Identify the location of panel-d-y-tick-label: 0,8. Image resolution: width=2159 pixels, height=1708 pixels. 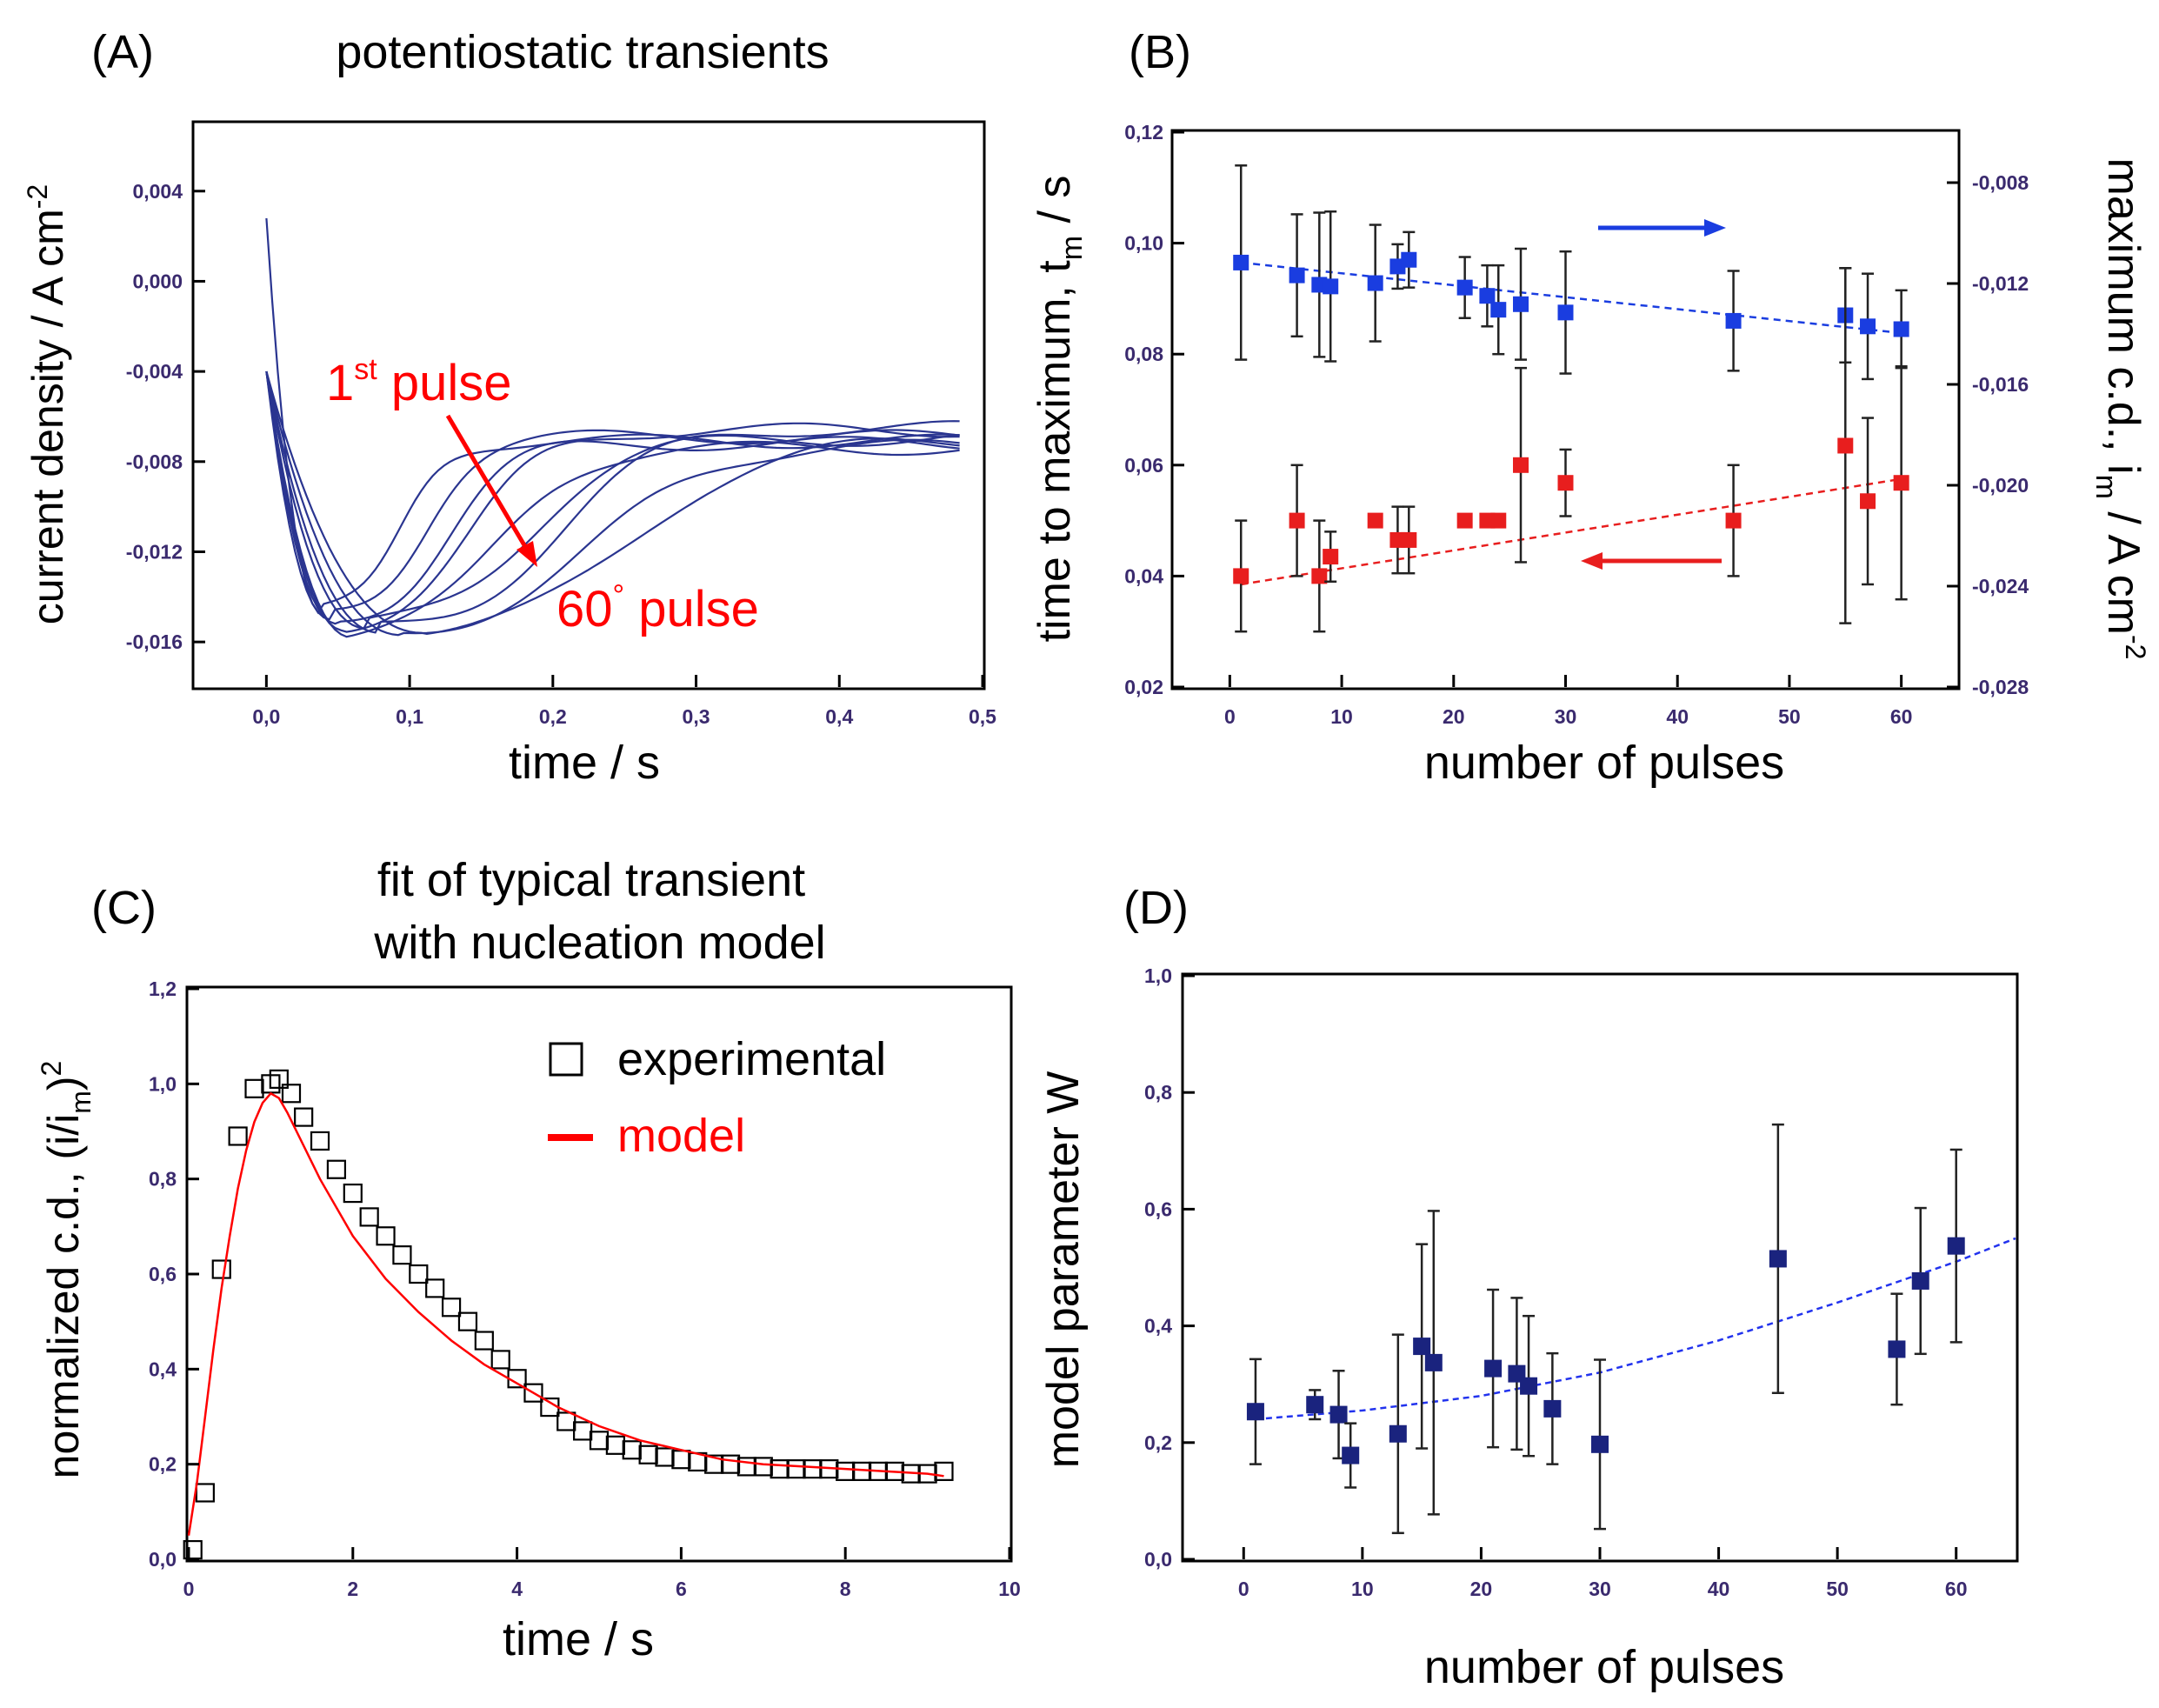
(1158, 1092).